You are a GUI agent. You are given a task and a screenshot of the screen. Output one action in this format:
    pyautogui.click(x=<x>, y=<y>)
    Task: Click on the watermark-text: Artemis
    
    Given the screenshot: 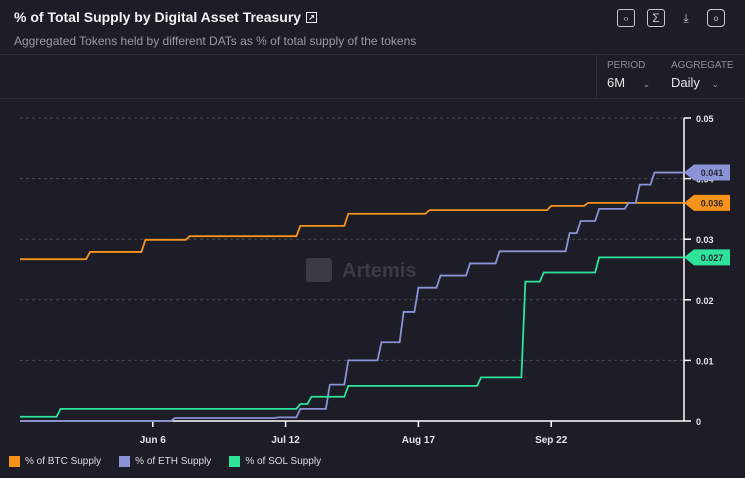 What is the action you would take?
    pyautogui.click(x=379, y=271)
    